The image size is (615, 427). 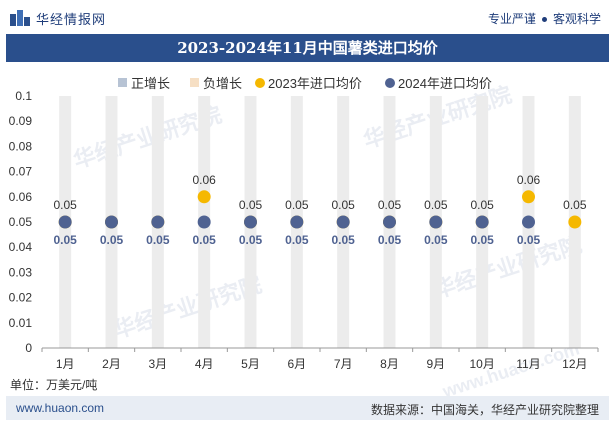 I want to click on y-tick-label: 0.06, so click(x=21, y=197).